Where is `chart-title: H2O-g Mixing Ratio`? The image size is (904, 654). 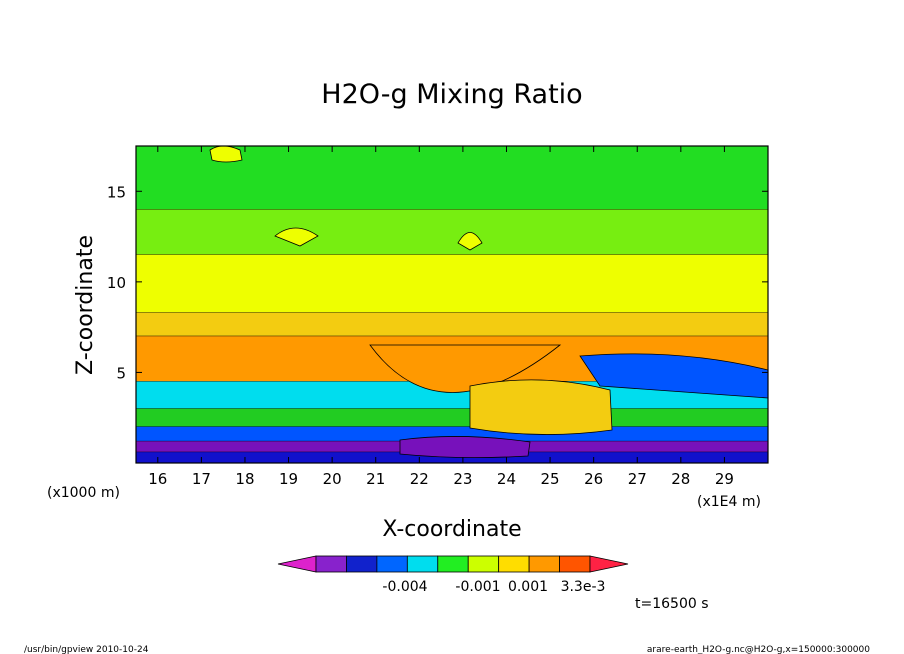 chart-title: H2O-g Mixing Ratio is located at coordinates (451, 94).